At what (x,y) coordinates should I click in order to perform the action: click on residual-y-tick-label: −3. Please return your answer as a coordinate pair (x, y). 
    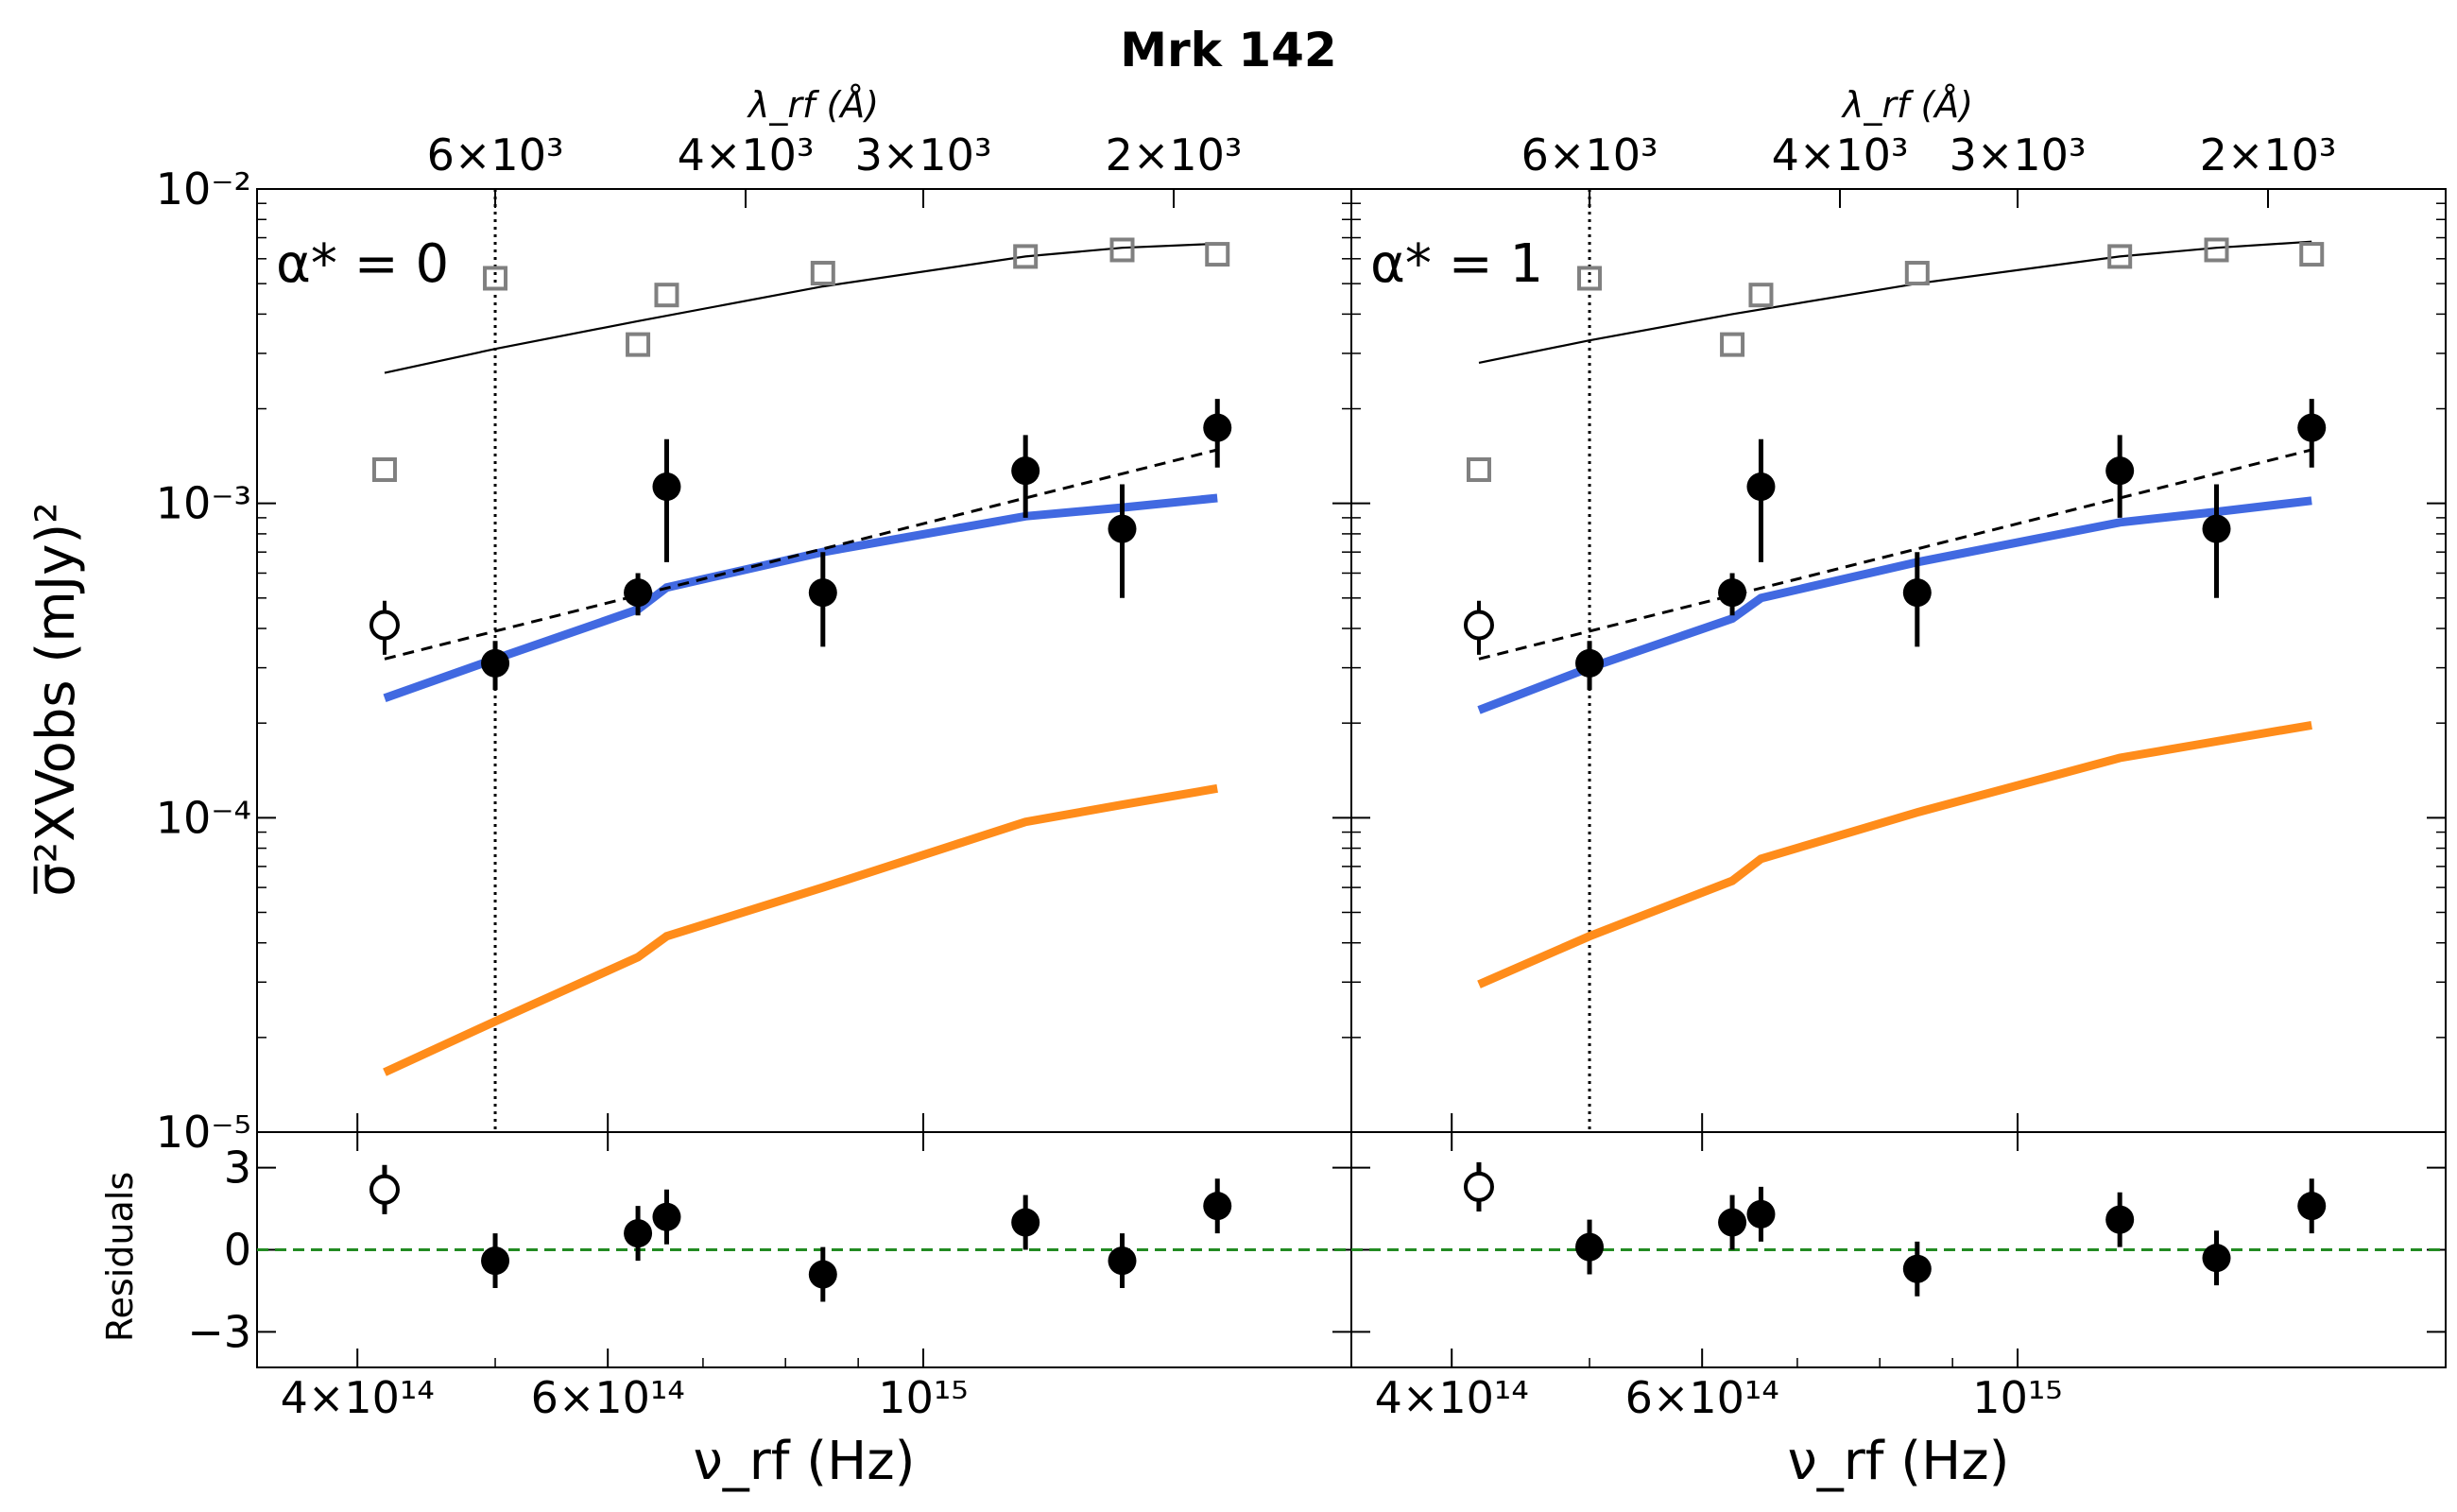
    Looking at the image, I should click on (219, 1331).